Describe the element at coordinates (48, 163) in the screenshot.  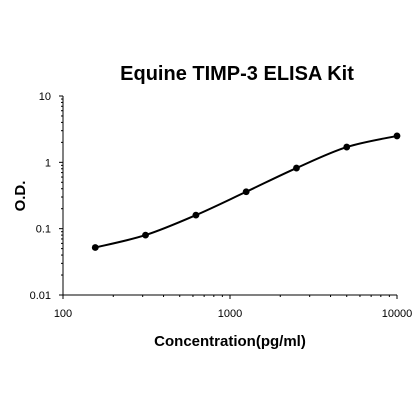
I see `y-tick-label: 1` at that location.